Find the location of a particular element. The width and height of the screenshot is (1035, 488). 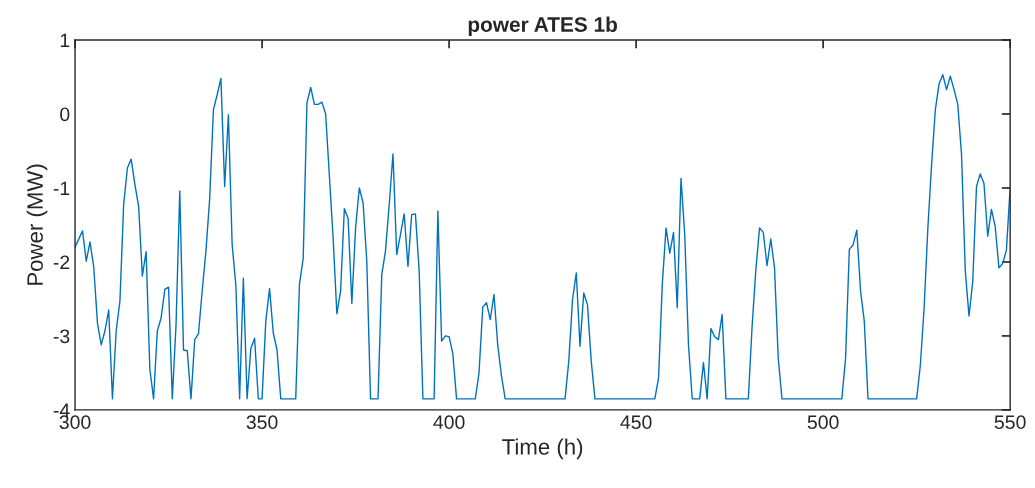

y-tick-label: -2 is located at coordinates (61, 262).